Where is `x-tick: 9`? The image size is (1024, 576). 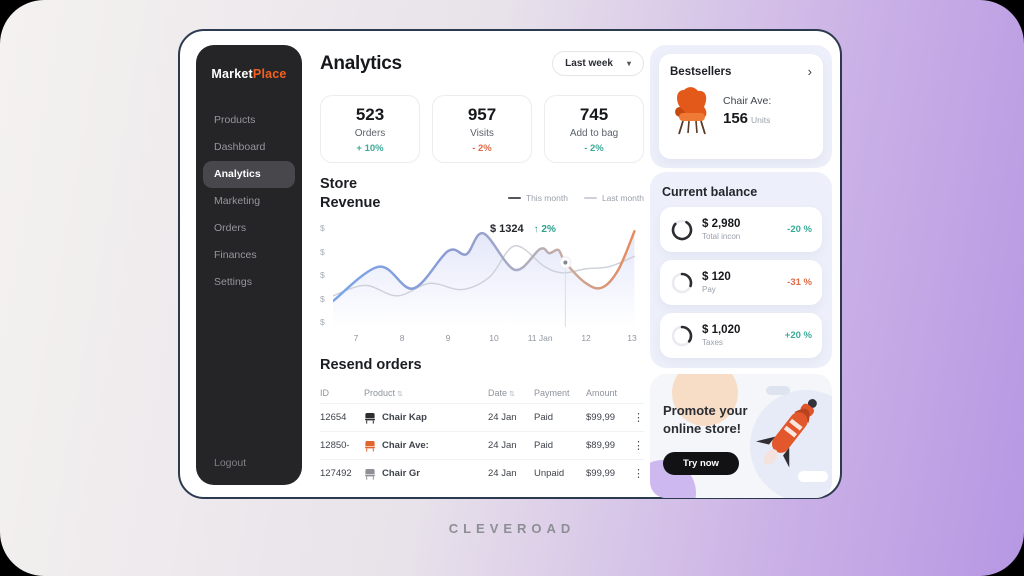 x-tick: 9 is located at coordinates (448, 338).